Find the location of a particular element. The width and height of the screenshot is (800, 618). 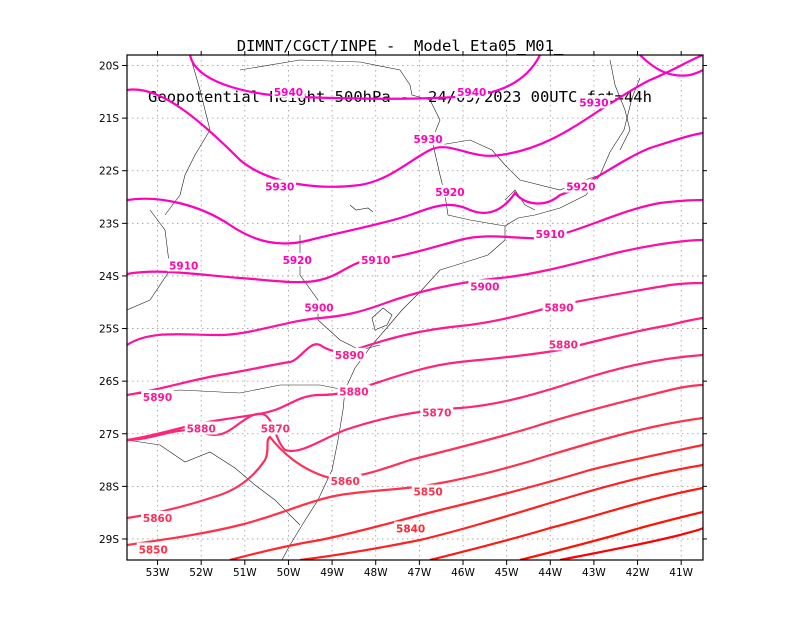

lat-label: 22S is located at coordinates (109, 172).